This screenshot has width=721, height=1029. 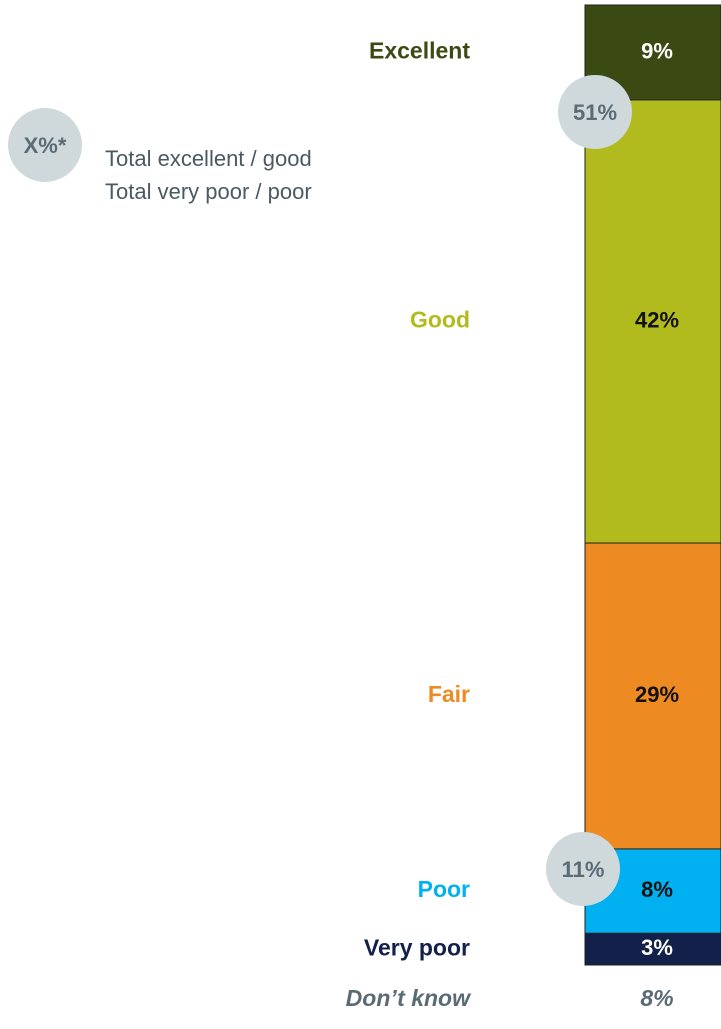 What do you see at coordinates (657, 694) in the screenshot?
I see `value-label: 29%` at bounding box center [657, 694].